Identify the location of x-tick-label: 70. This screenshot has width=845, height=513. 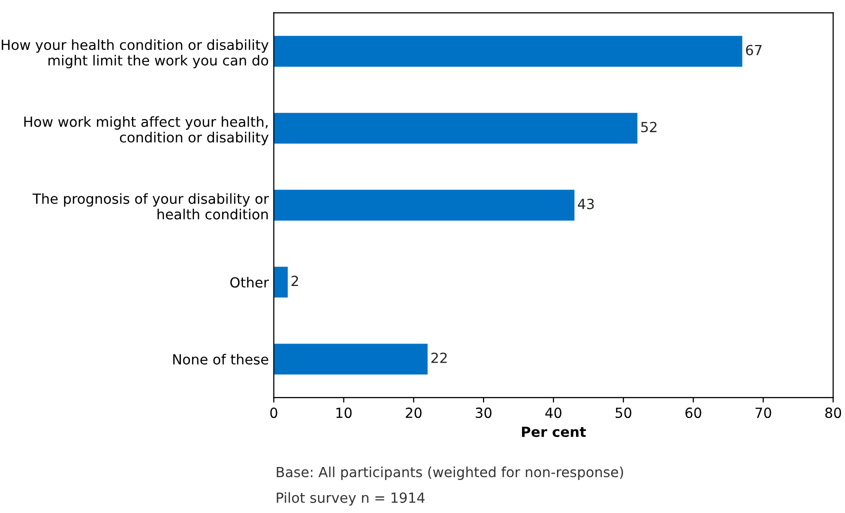
(764, 413).